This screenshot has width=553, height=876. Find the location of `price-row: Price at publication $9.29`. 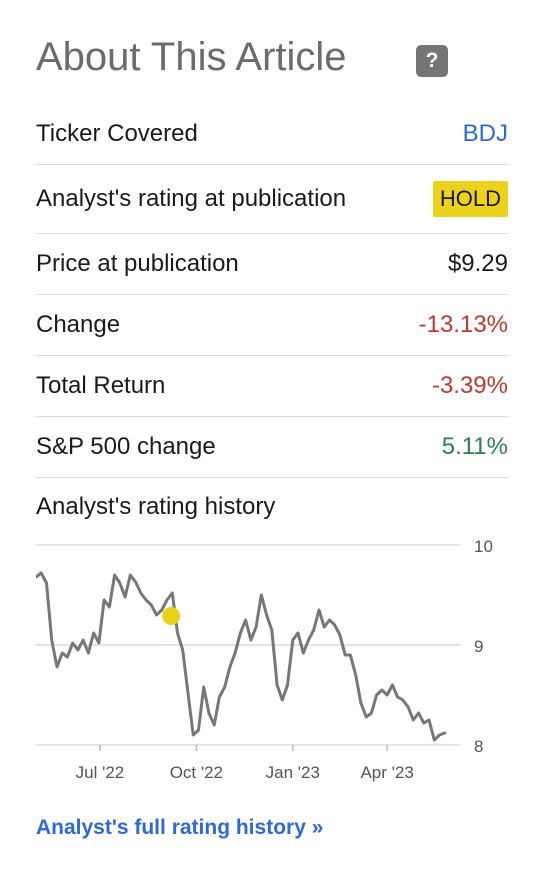

price-row: Price at publication $9.29 is located at coordinates (272, 264).